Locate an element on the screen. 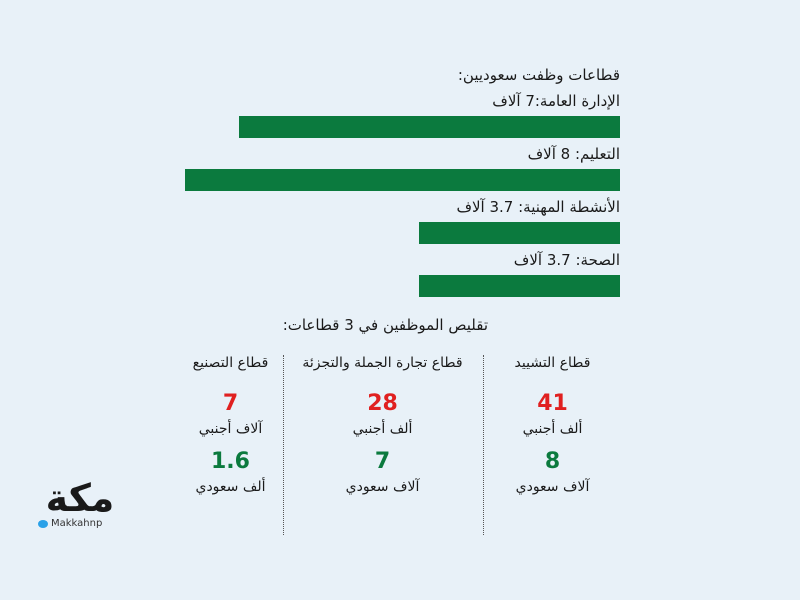  construction-sector-column: قطاع التشييد 41 ألف أجنبي 8 آلاف سعودي is located at coordinates (552, 425).